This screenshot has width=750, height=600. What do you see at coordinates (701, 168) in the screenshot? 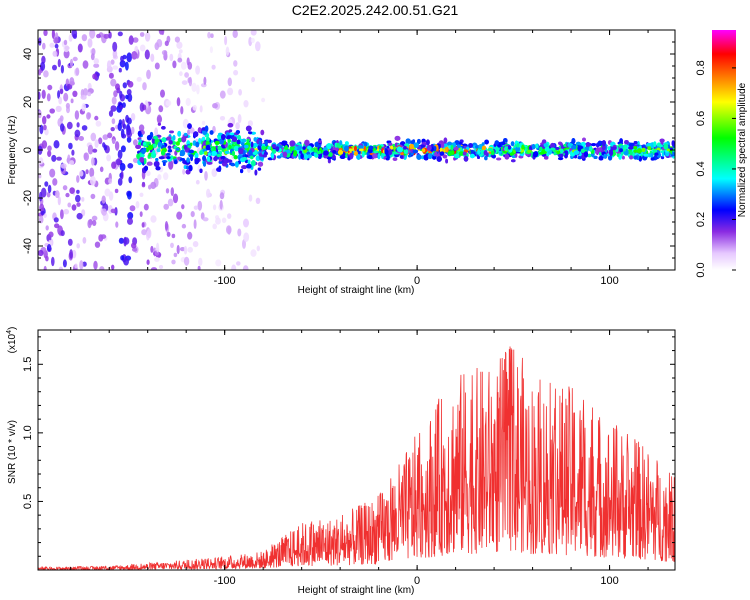
I see `colorbar-tick: 0.4` at bounding box center [701, 168].